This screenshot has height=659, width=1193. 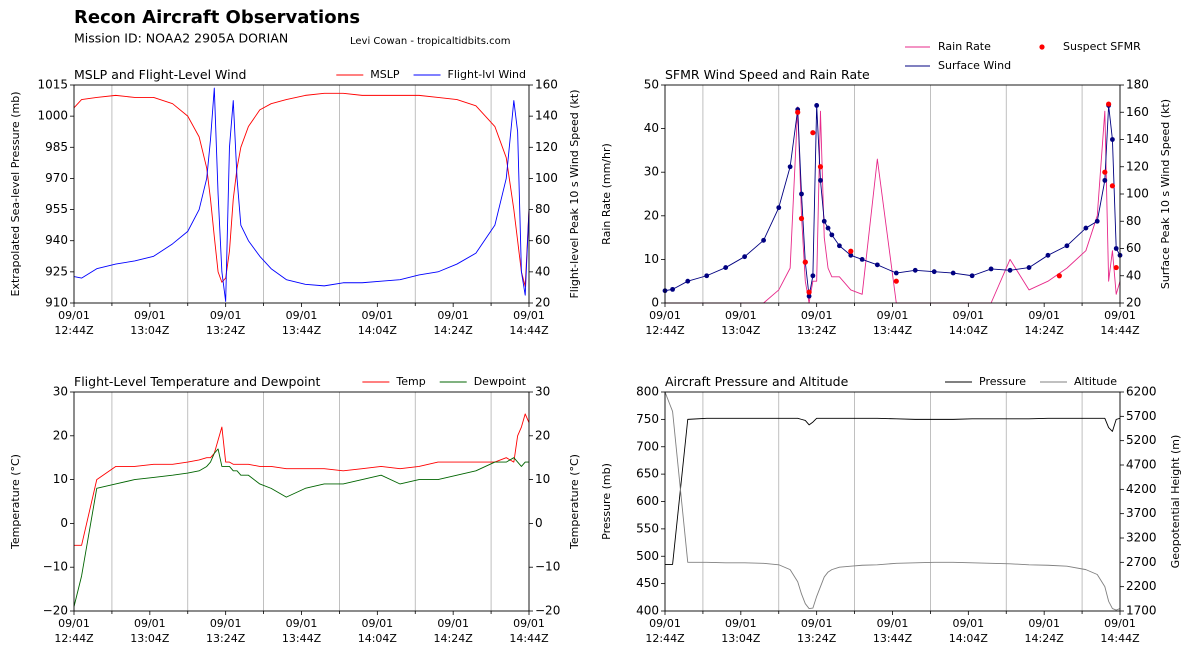 What do you see at coordinates (15, 194) in the screenshot?
I see `y-axis-label: Extrapolated Sea-level Pressure (mb)` at bounding box center [15, 194].